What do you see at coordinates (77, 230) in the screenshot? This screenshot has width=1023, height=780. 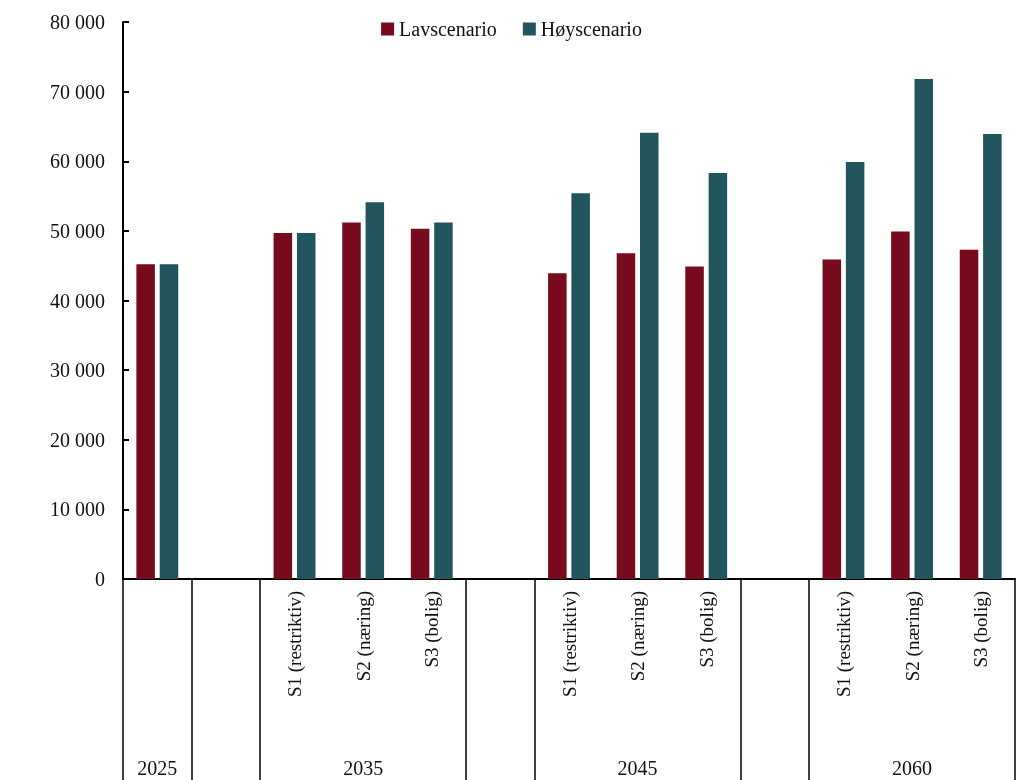 I see `y-tick-label: 50 000` at bounding box center [77, 230].